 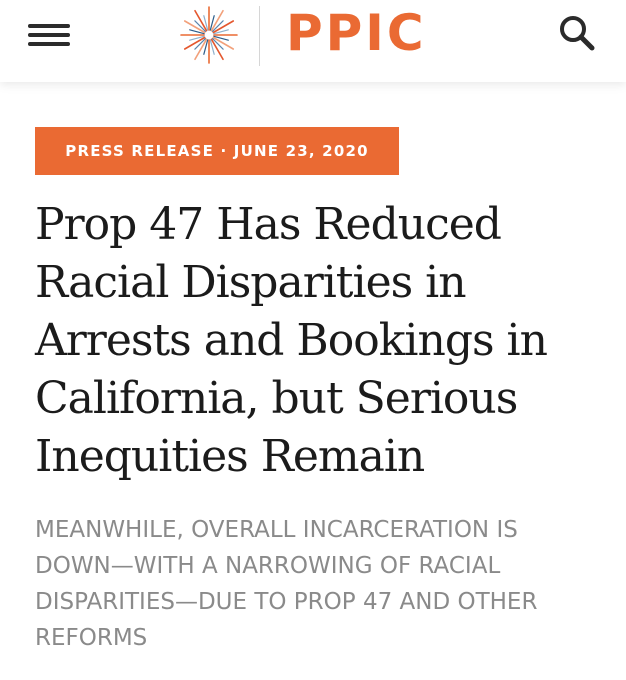 I want to click on site-header: PPIC, so click(x=313, y=41).